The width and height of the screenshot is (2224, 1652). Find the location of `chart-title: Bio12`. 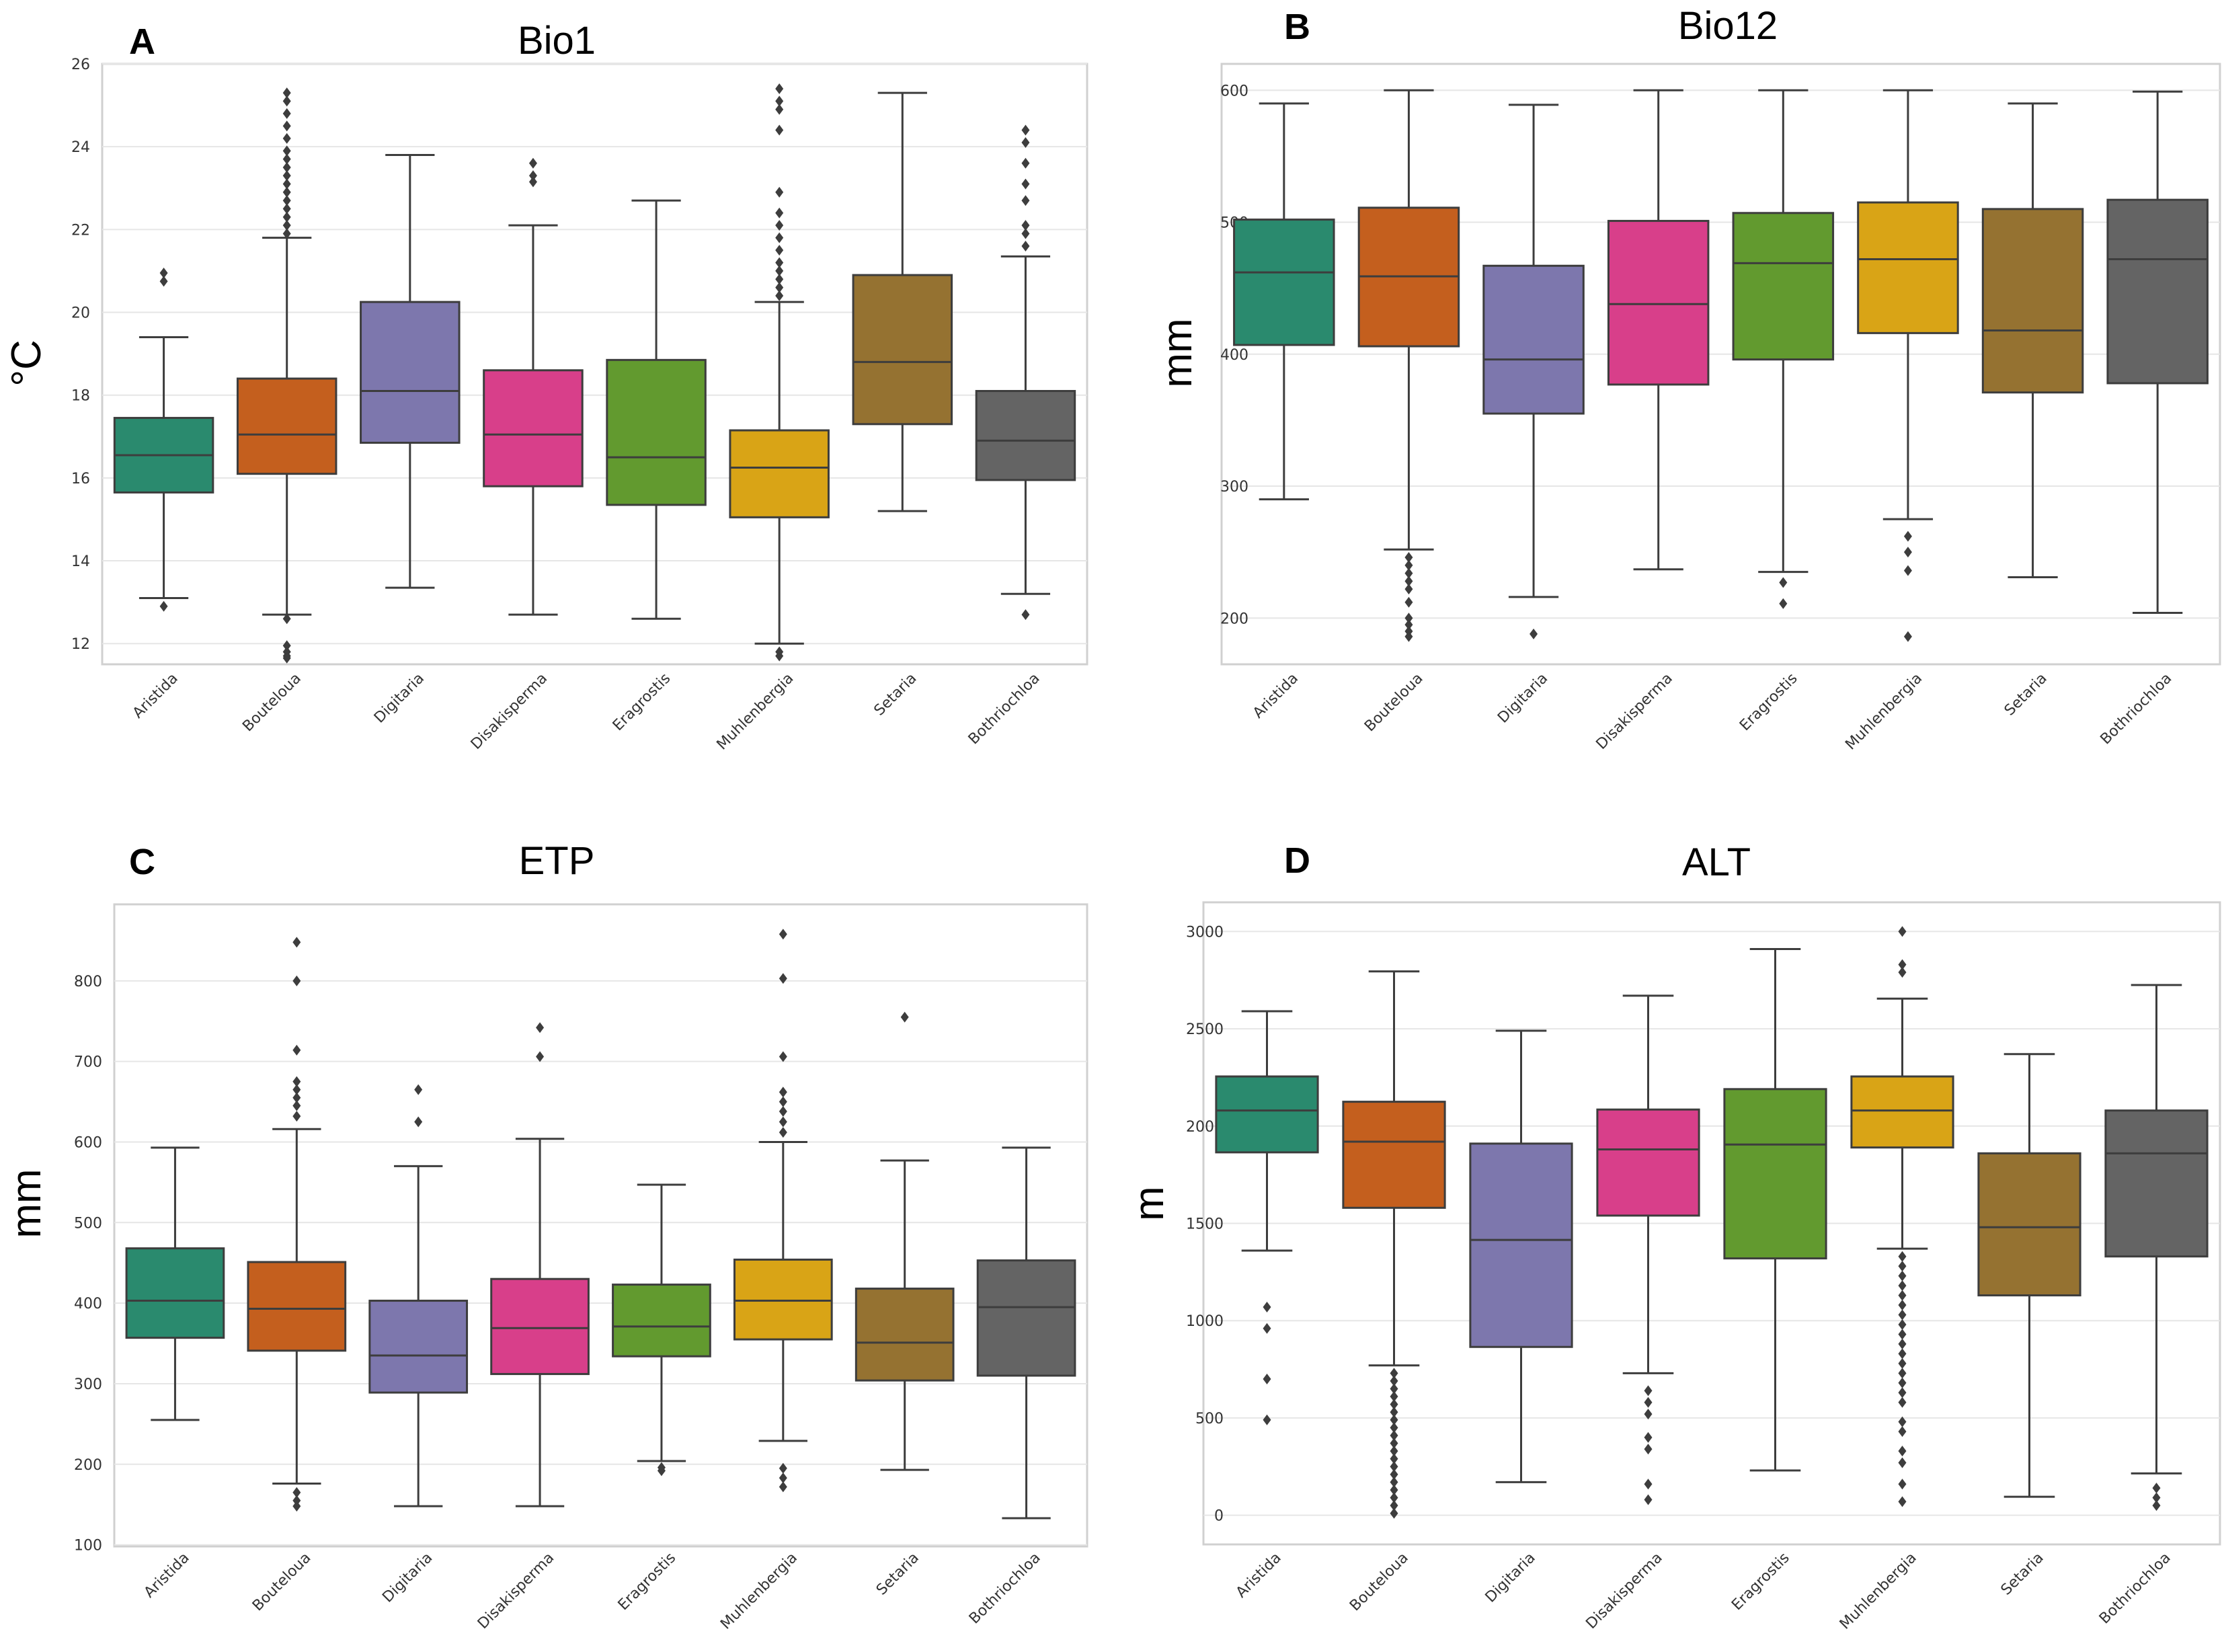

chart-title: Bio12 is located at coordinates (1728, 26).